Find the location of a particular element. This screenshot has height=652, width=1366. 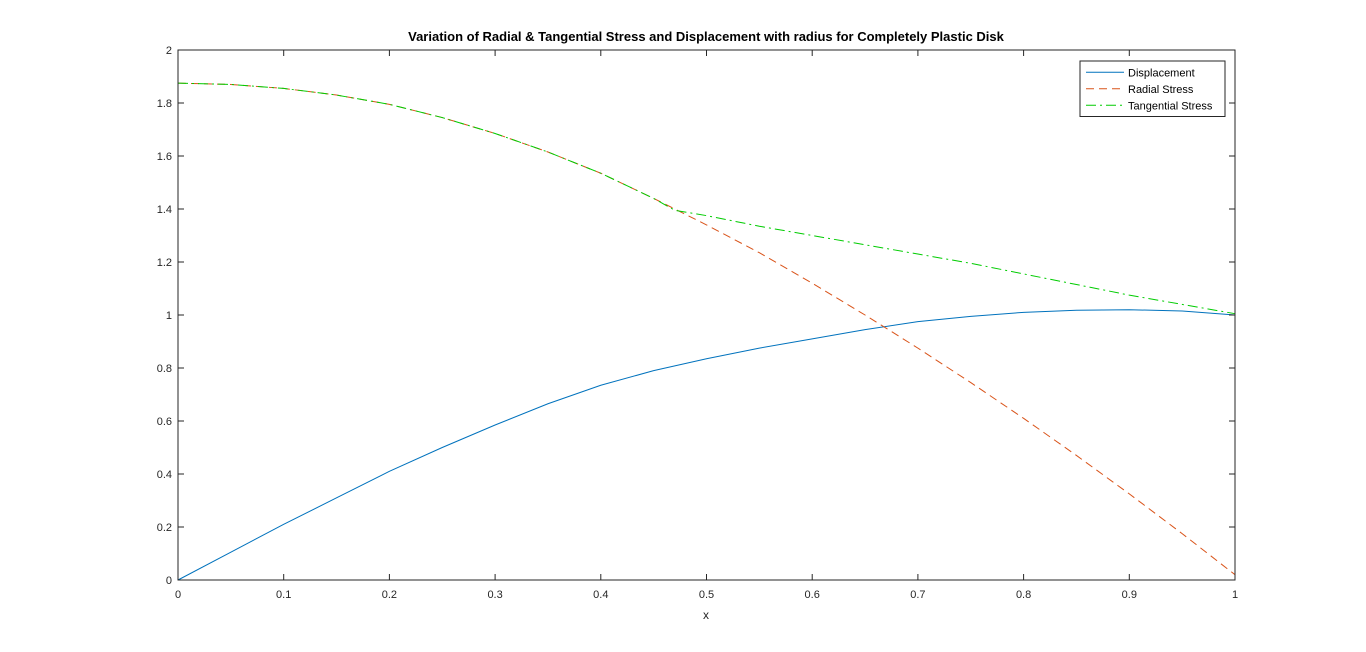

x-tick-label: 0.6 is located at coordinates (812, 595).